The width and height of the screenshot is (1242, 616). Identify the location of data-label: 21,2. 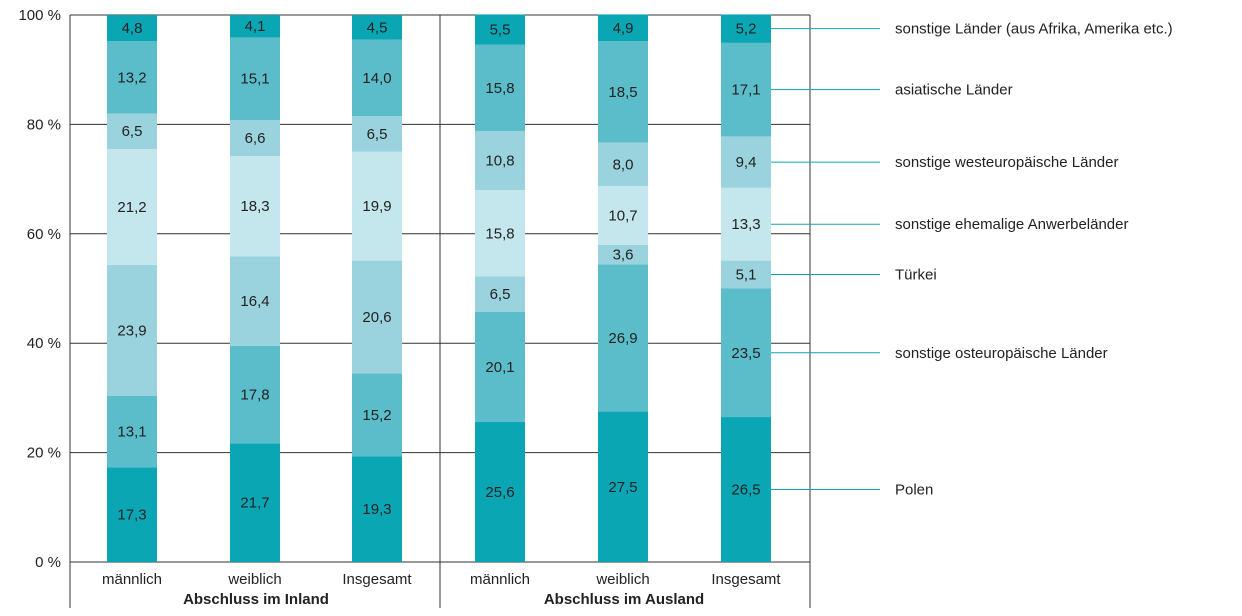
(131, 207).